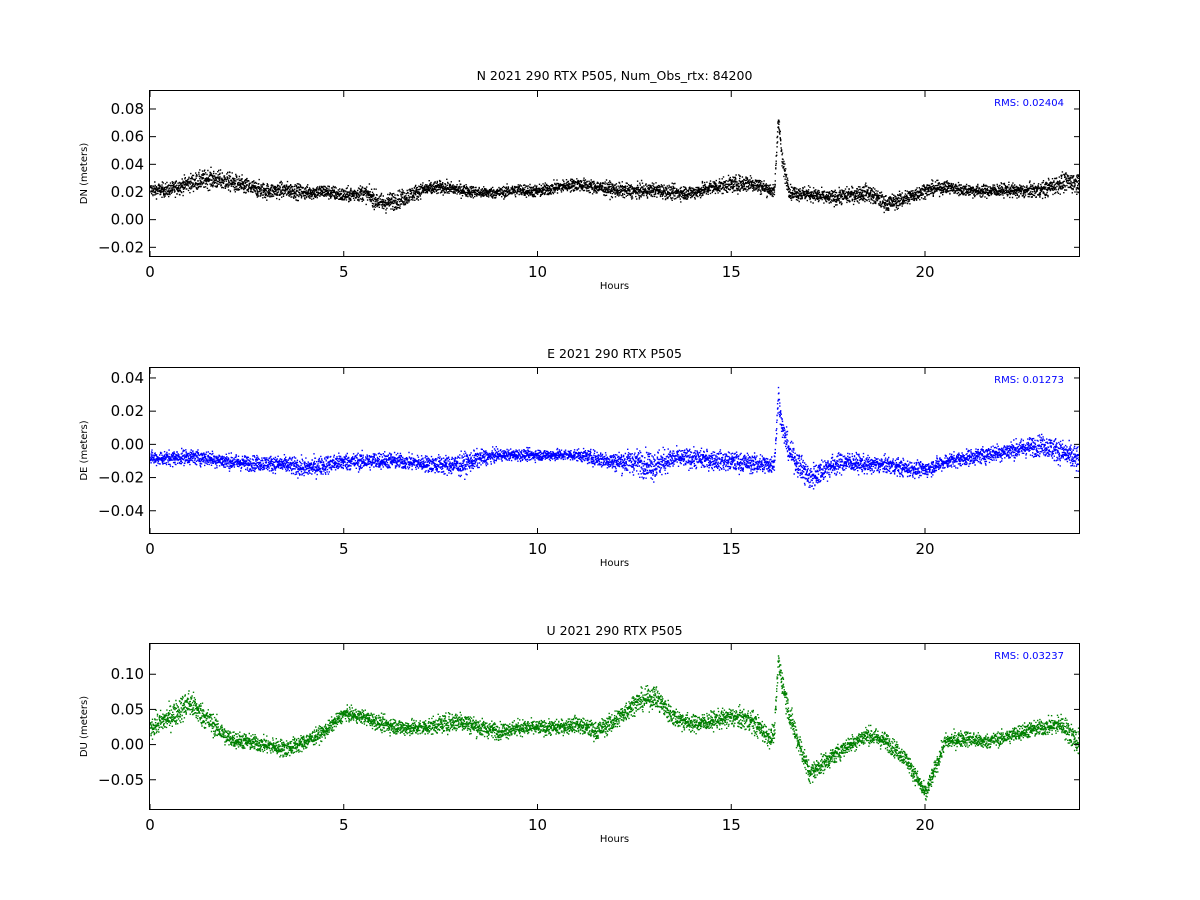 The width and height of the screenshot is (1200, 900). Describe the element at coordinates (121, 511) in the screenshot. I see `y-tick-label: −0.04` at that location.